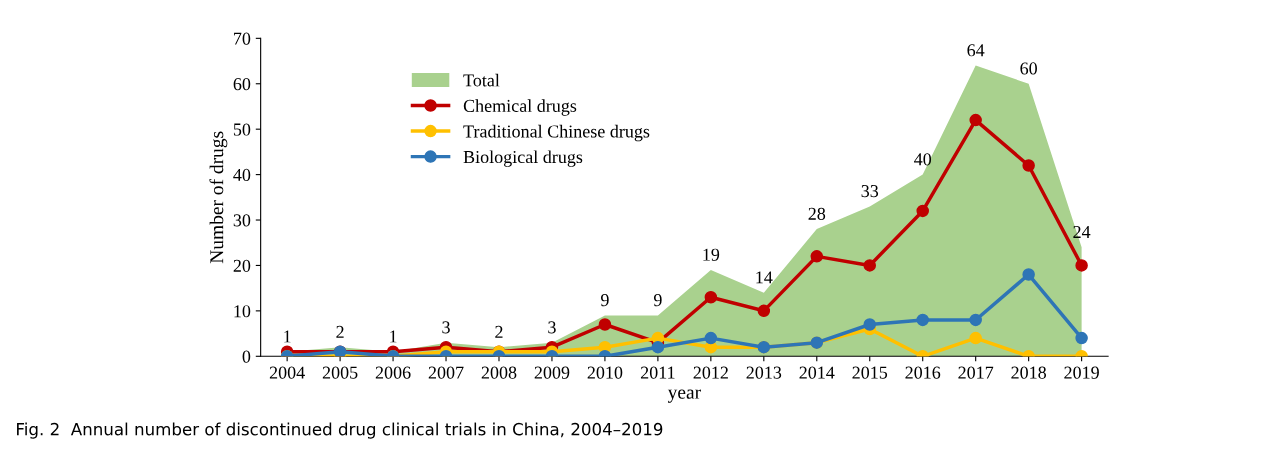  Describe the element at coordinates (1029, 372) in the screenshot. I see `x-tick-label: 2018` at that location.